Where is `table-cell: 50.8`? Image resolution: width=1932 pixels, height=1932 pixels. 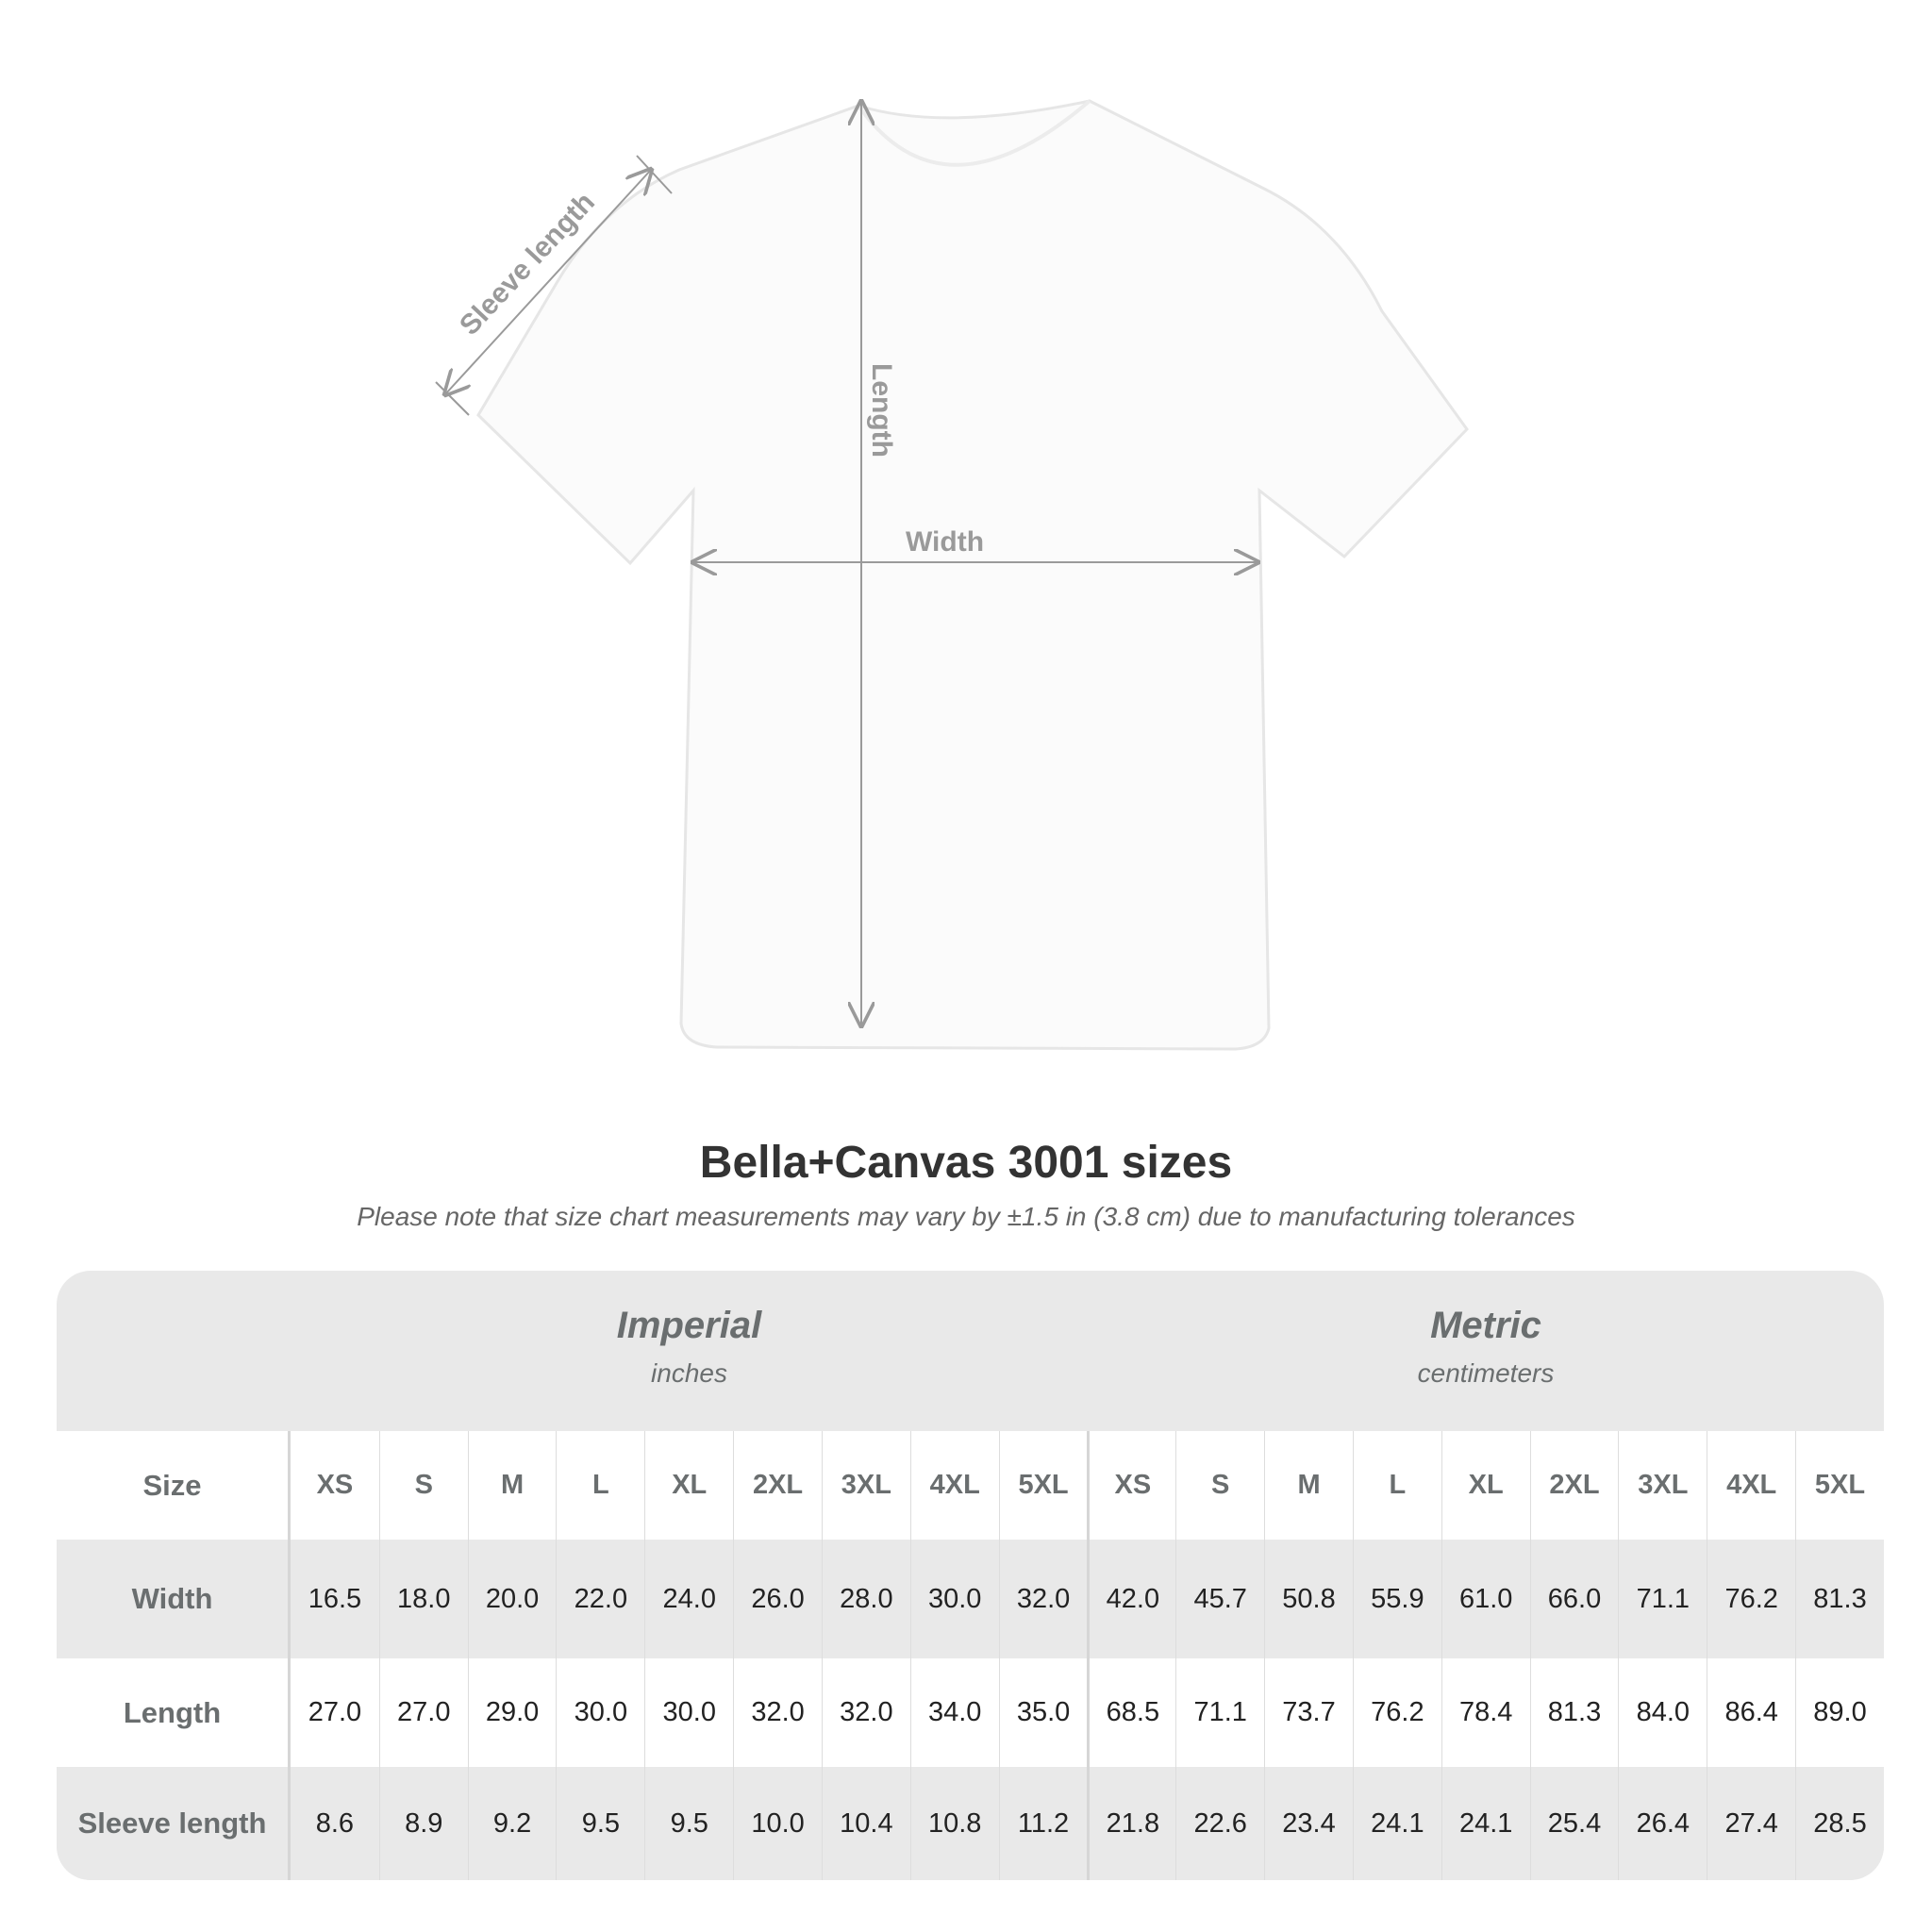 table-cell: 50.8 is located at coordinates (1309, 1599).